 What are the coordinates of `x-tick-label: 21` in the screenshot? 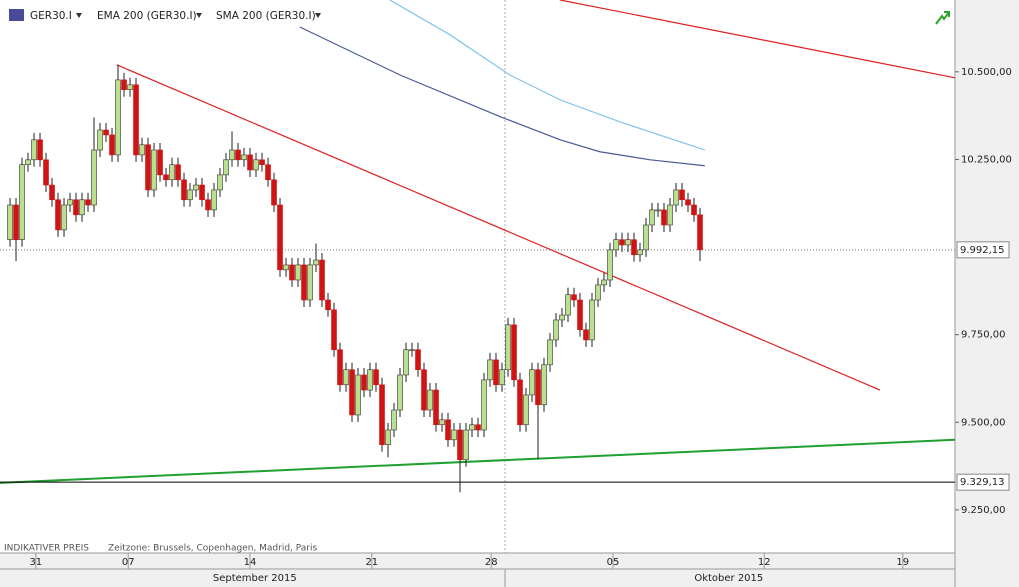 It's located at (371, 562).